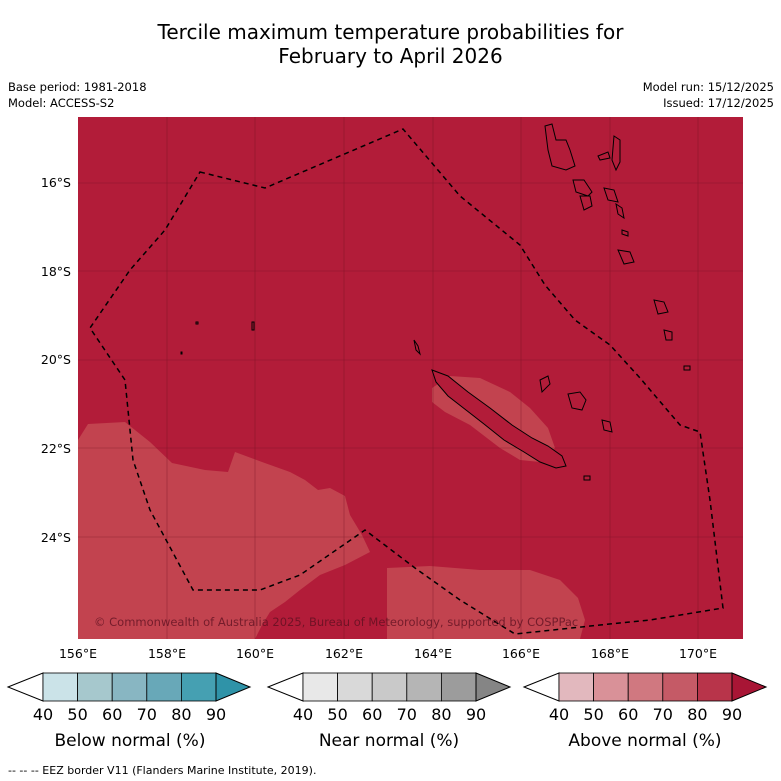 The height and width of the screenshot is (781, 781). What do you see at coordinates (708, 87) in the screenshot?
I see `model-run: Model run: 15/12/2025` at bounding box center [708, 87].